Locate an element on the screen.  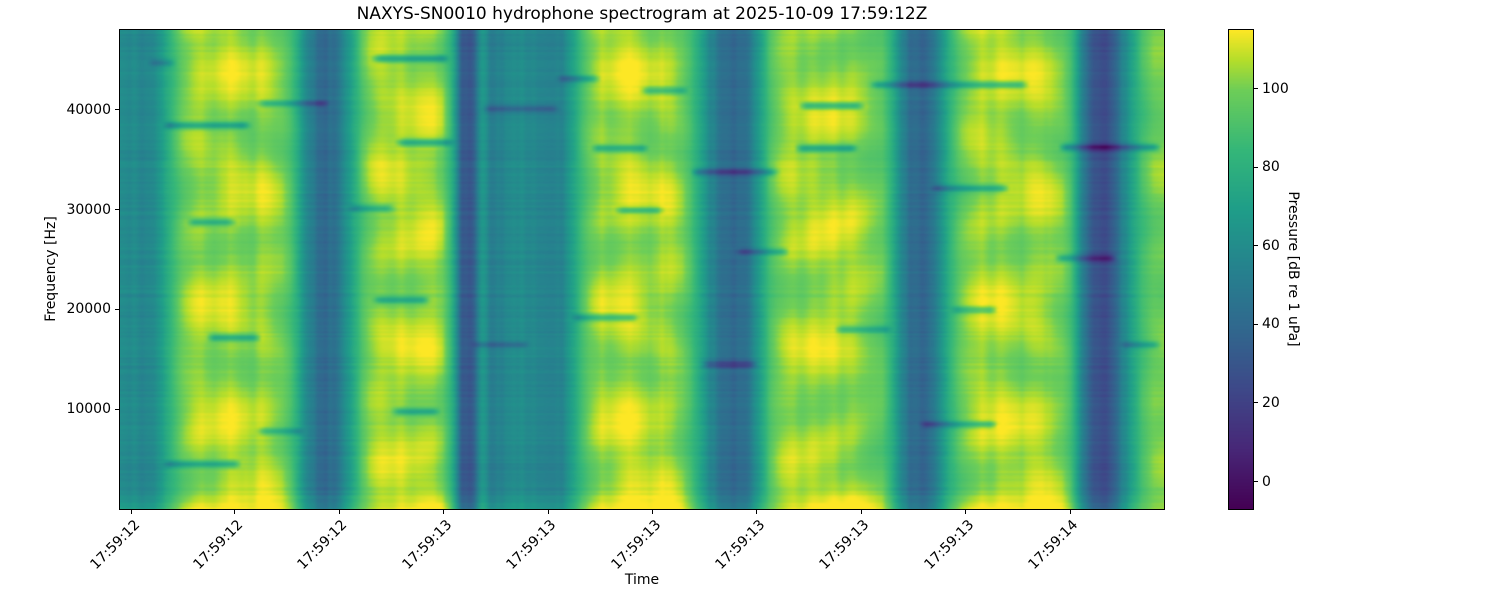
colorbar-tick-label: 100 is located at coordinates (1275, 88).